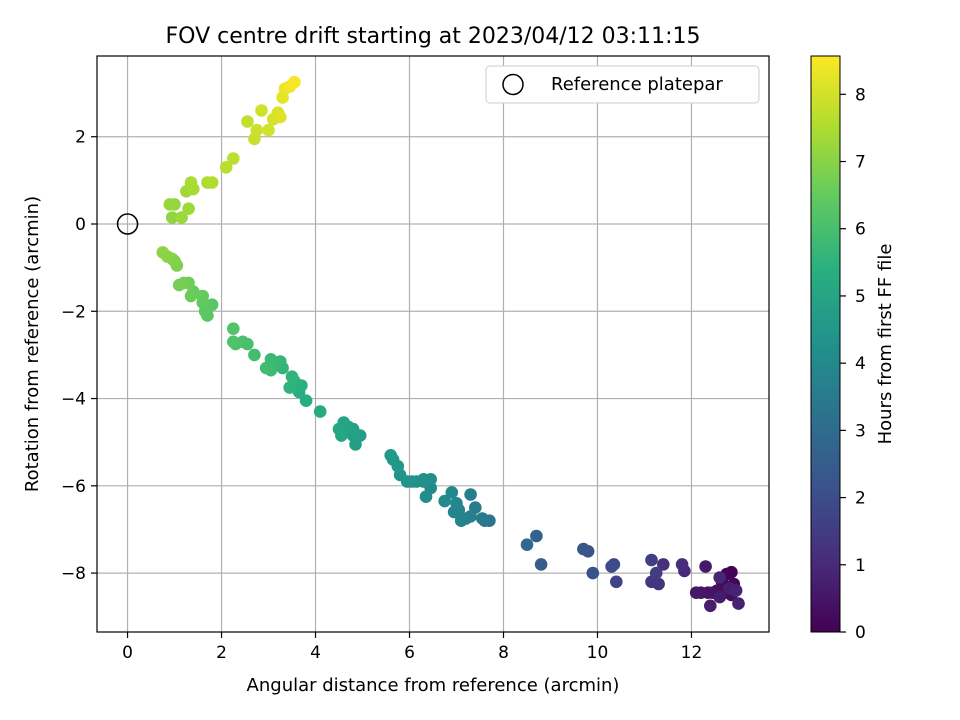 Image resolution: width=960 pixels, height=720 pixels. What do you see at coordinates (885, 344) in the screenshot?
I see `colorbar-label: Hours from first FF file` at bounding box center [885, 344].